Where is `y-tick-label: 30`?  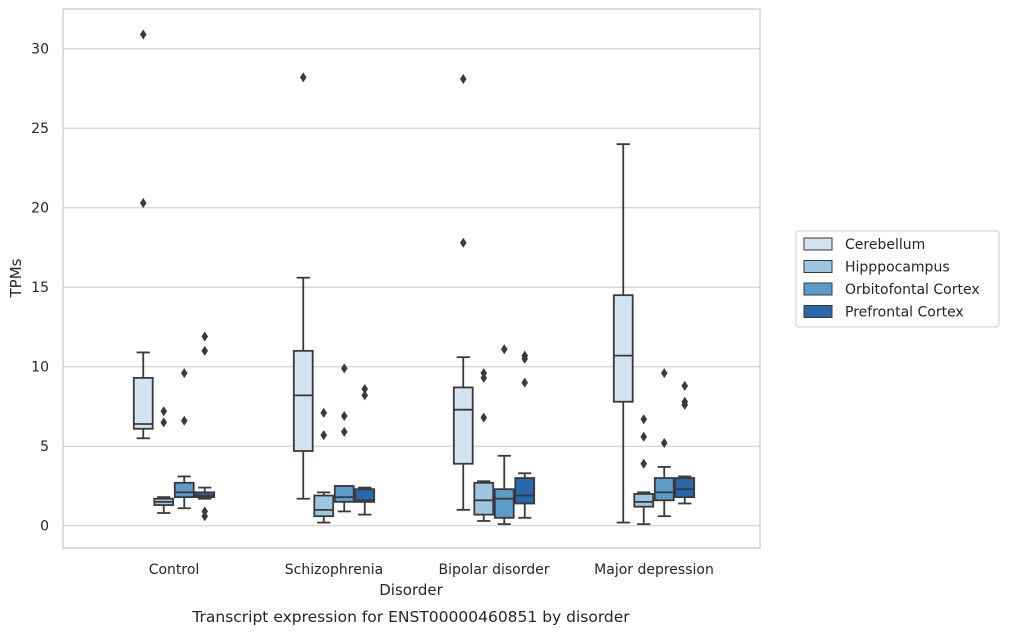
y-tick-label: 30 is located at coordinates (40, 50).